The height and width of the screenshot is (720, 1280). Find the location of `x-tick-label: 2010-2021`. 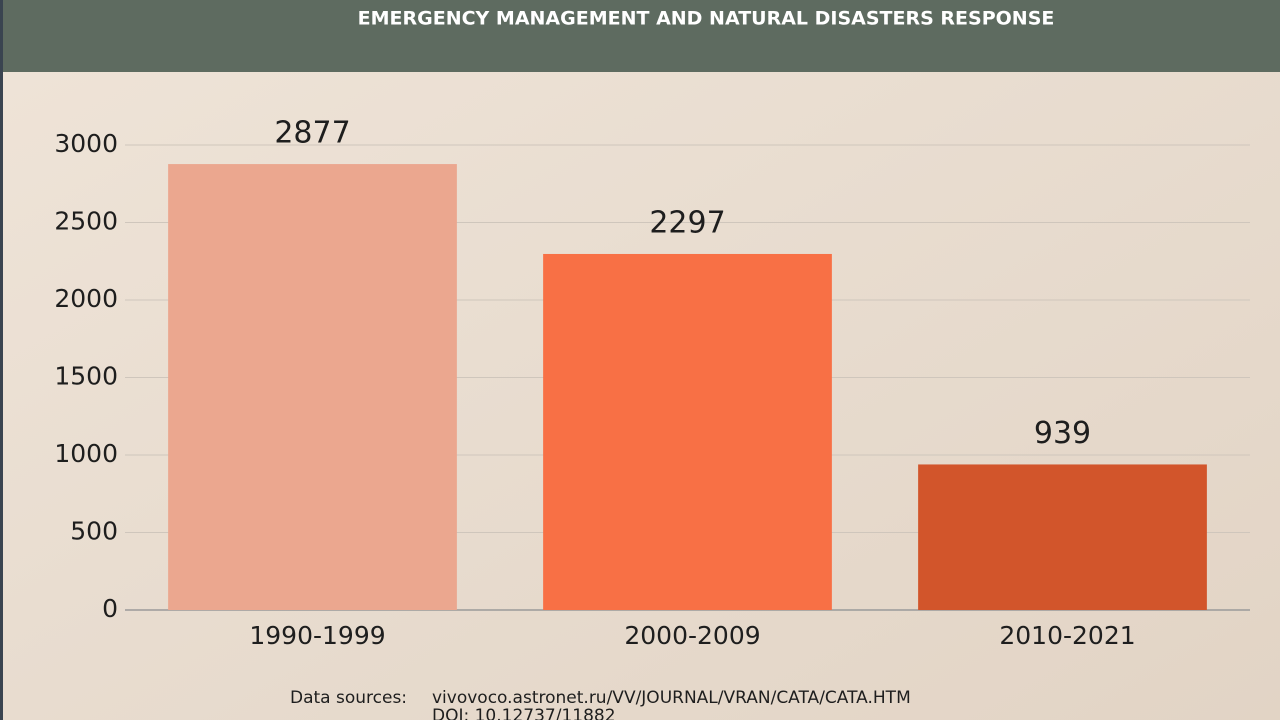

x-tick-label: 2010-2021 is located at coordinates (1067, 635).